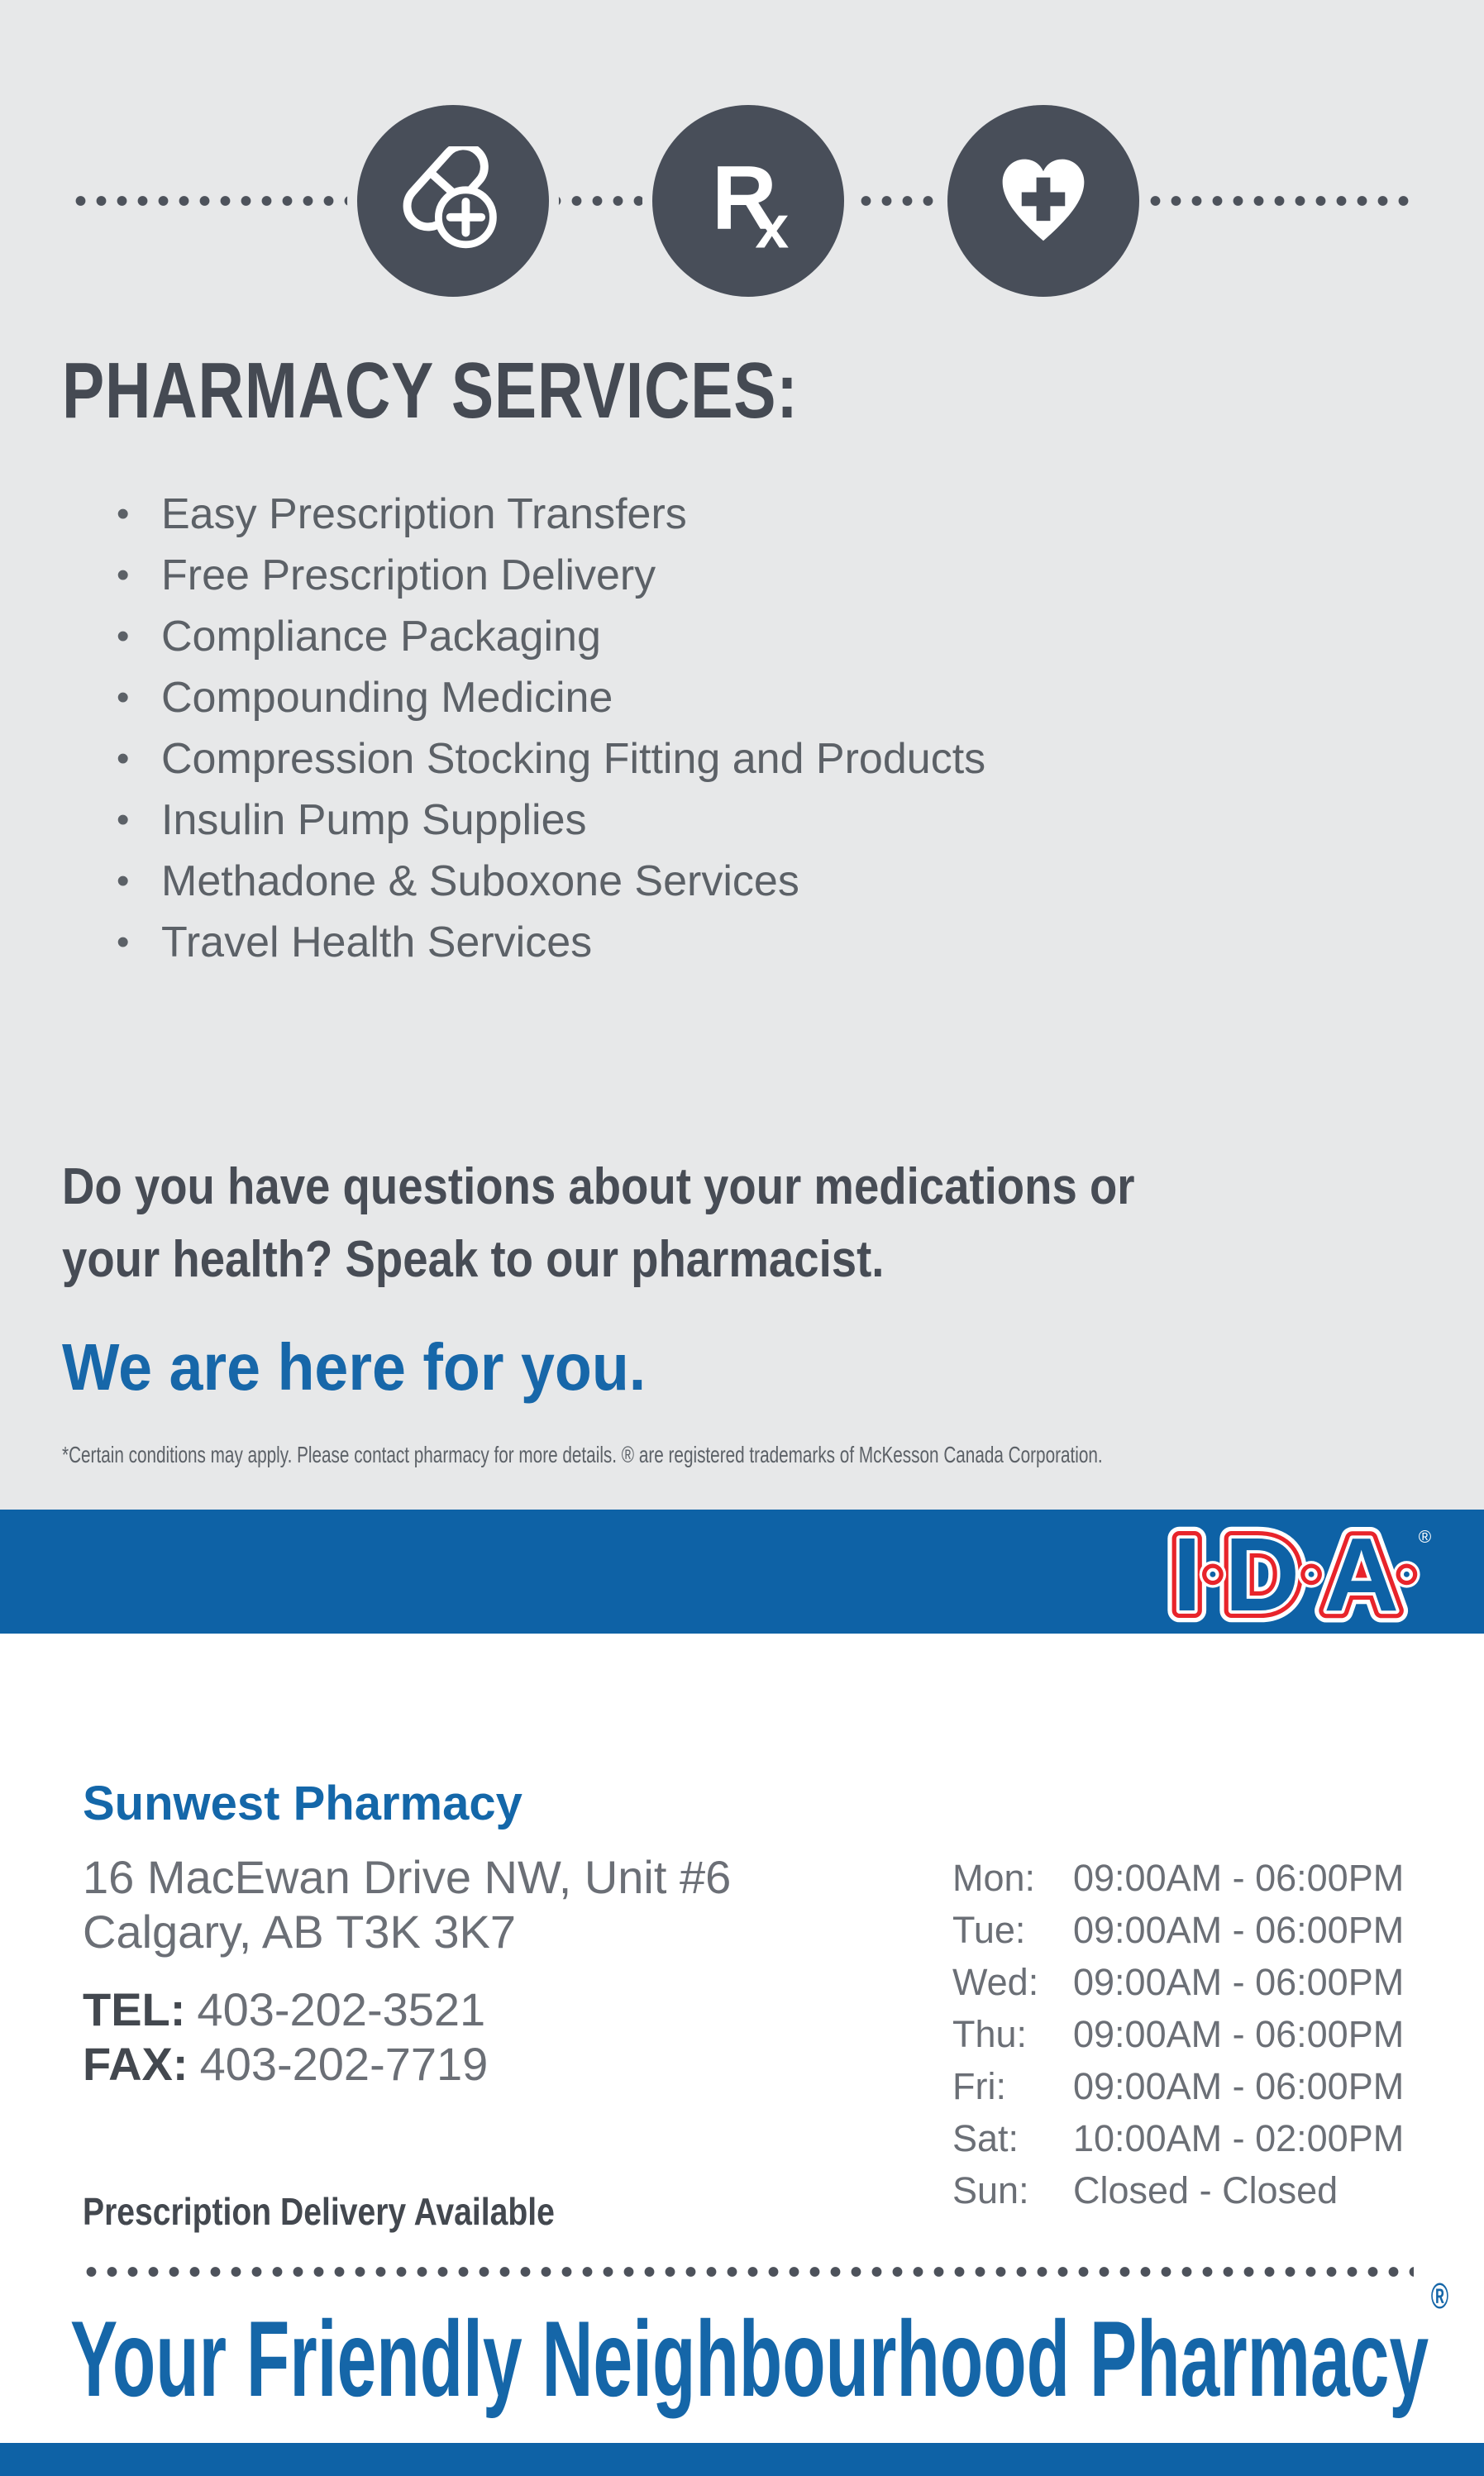 The height and width of the screenshot is (2476, 1484). What do you see at coordinates (1187, 1573) in the screenshot?
I see `svg-text: I` at bounding box center [1187, 1573].